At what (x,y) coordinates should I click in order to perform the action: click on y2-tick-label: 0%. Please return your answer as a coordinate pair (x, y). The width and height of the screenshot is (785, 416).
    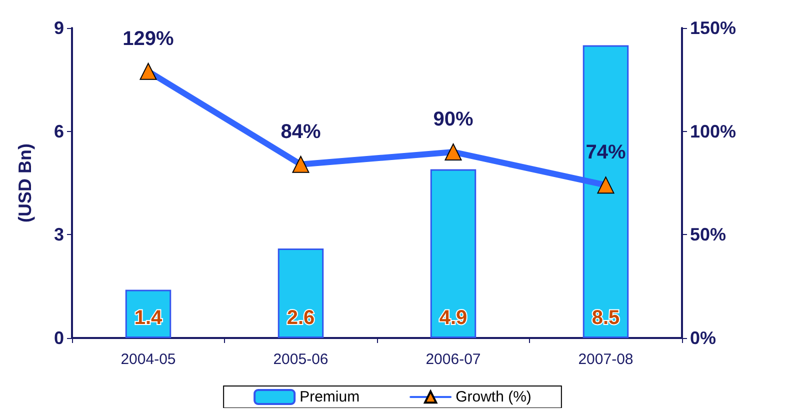
    Looking at the image, I should click on (703, 338).